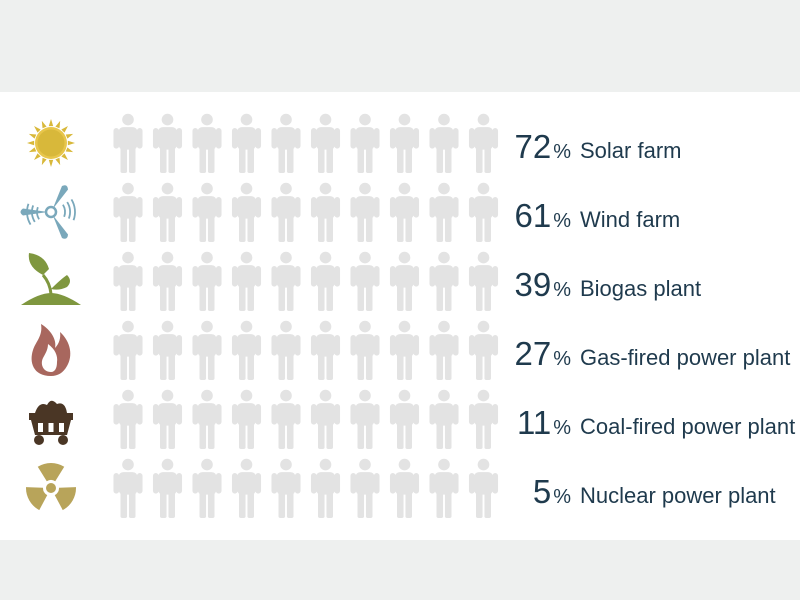 Image resolution: width=800 pixels, height=600 pixels. Describe the element at coordinates (542, 353) in the screenshot. I see `percent-label: 27%` at that location.